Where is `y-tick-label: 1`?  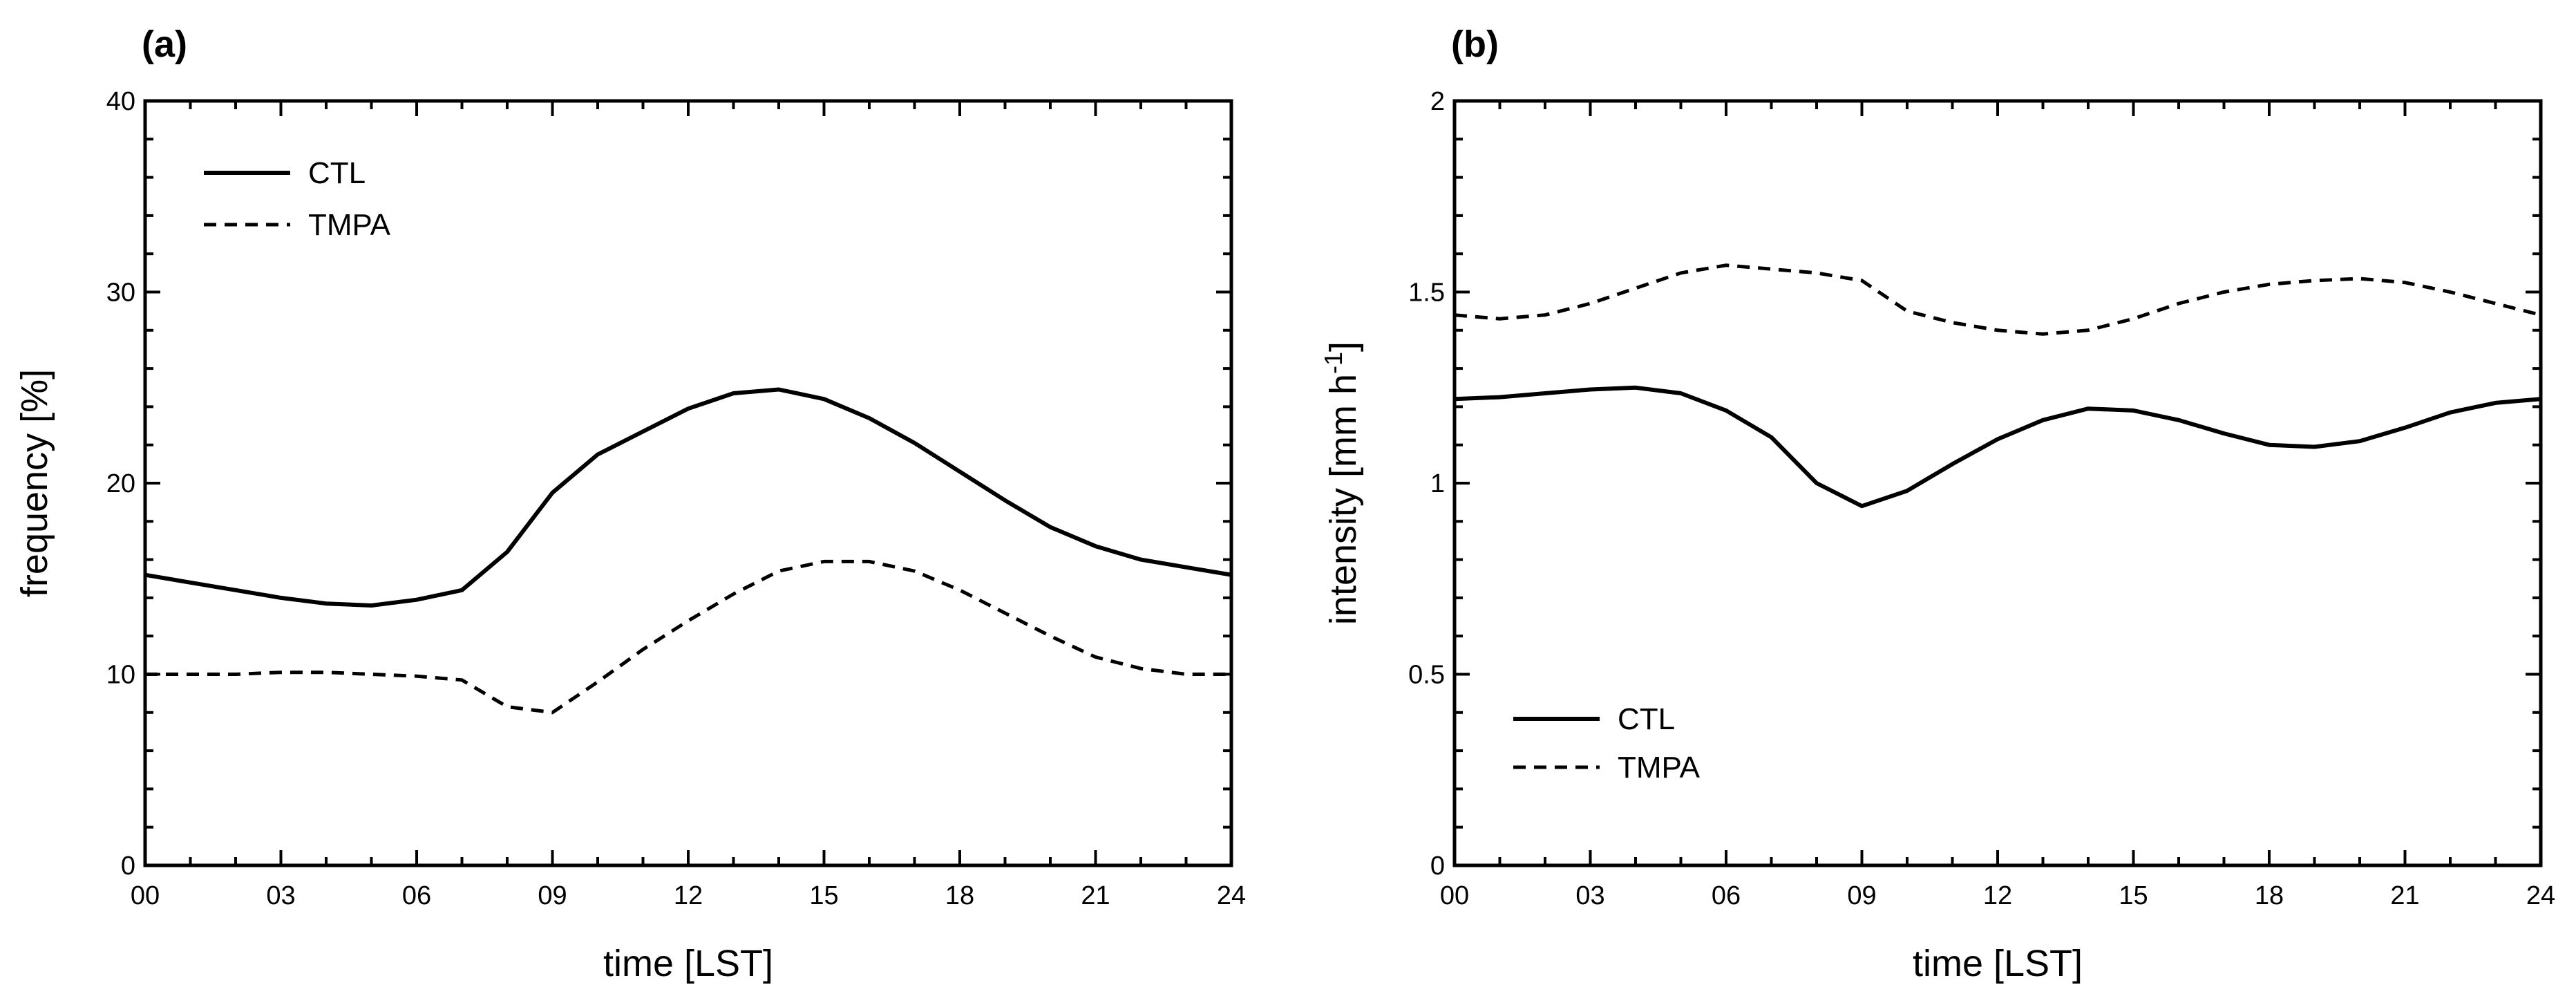 y-tick-label: 1 is located at coordinates (1437, 483).